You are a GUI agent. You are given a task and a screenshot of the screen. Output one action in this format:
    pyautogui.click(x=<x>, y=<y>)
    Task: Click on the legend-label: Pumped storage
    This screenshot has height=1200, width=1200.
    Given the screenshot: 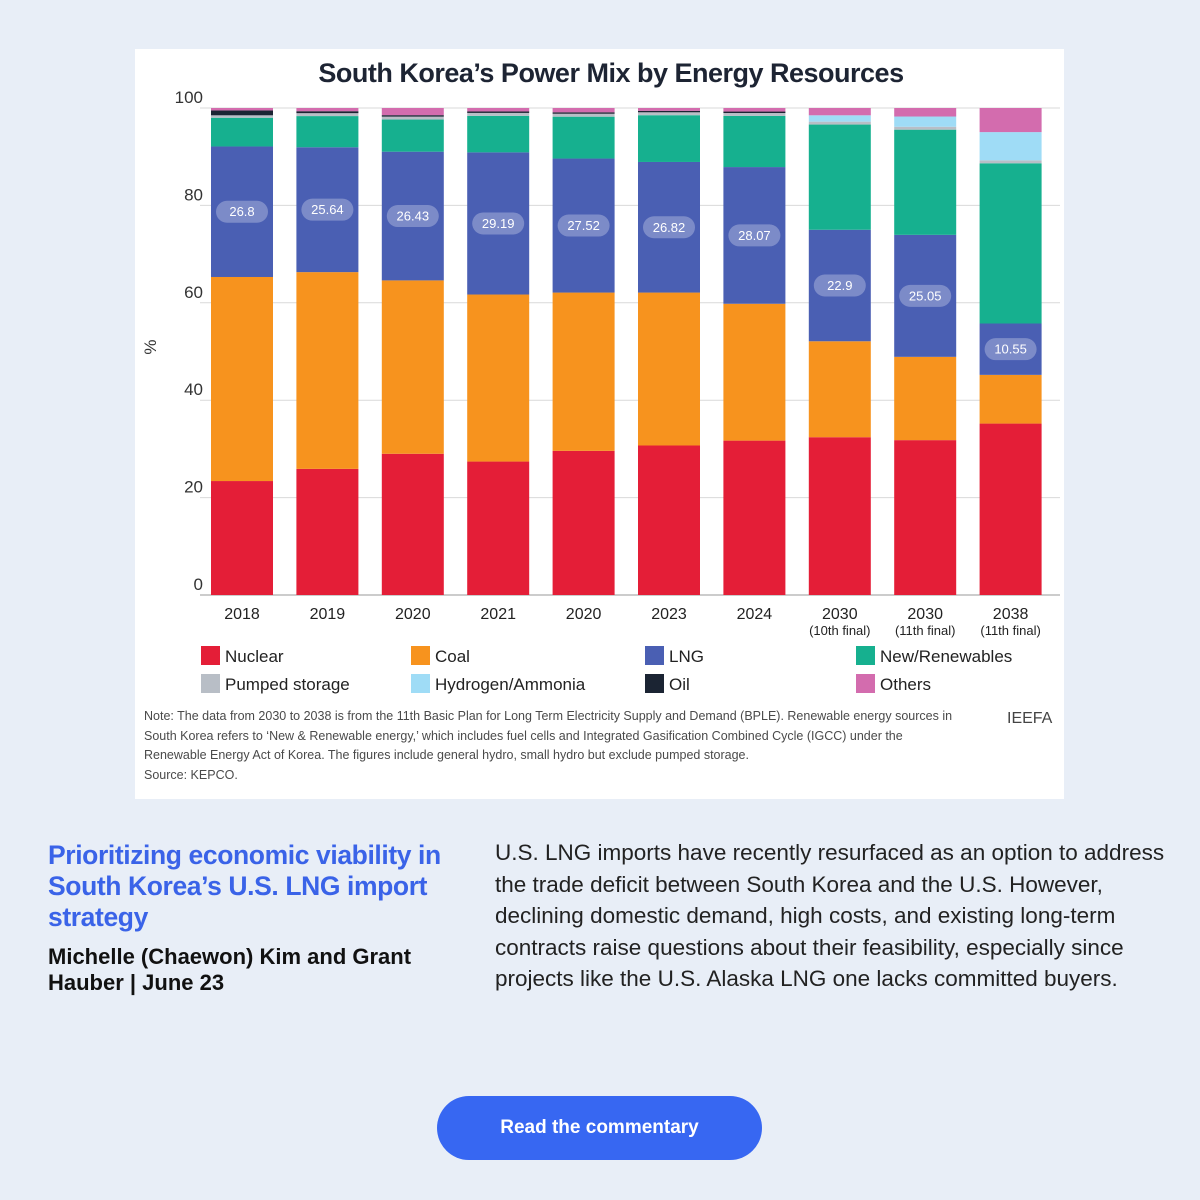 What is the action you would take?
    pyautogui.click(x=287, y=684)
    